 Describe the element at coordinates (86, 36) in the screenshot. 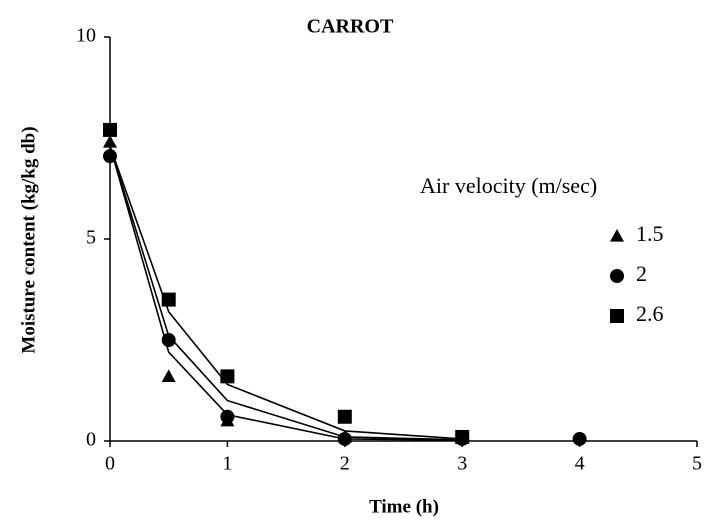

I see `y-tick-label: 10` at that location.